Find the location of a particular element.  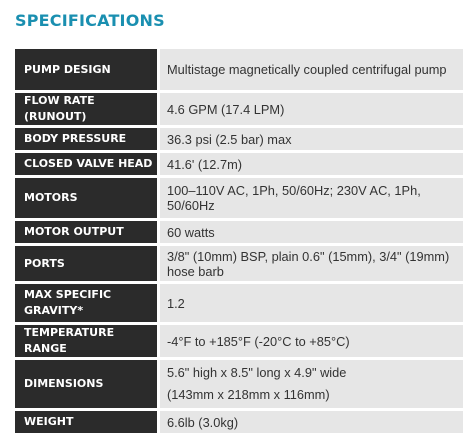

row-label: MOTOR OUTPUT is located at coordinates (86, 232).